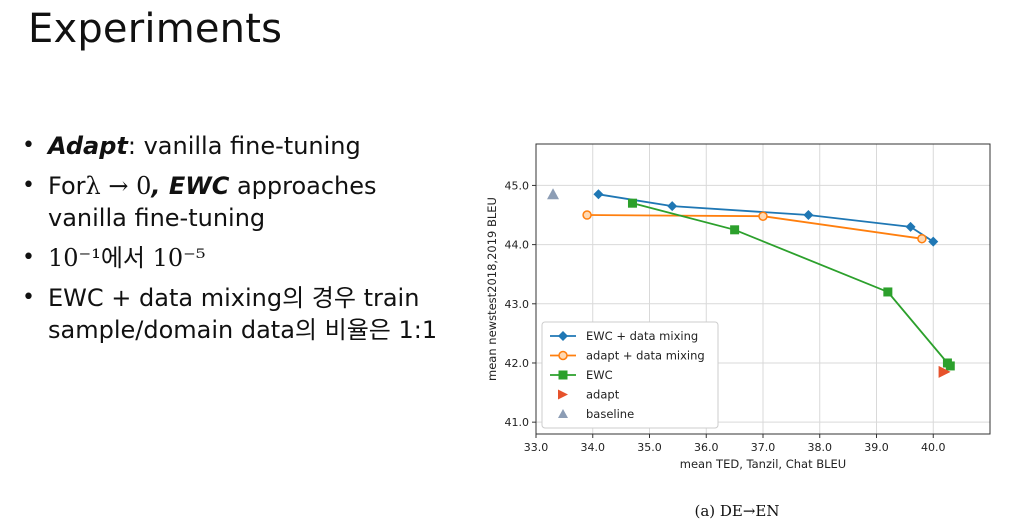  I want to click on bullet-adapt-term: Adapt, so click(88, 146).